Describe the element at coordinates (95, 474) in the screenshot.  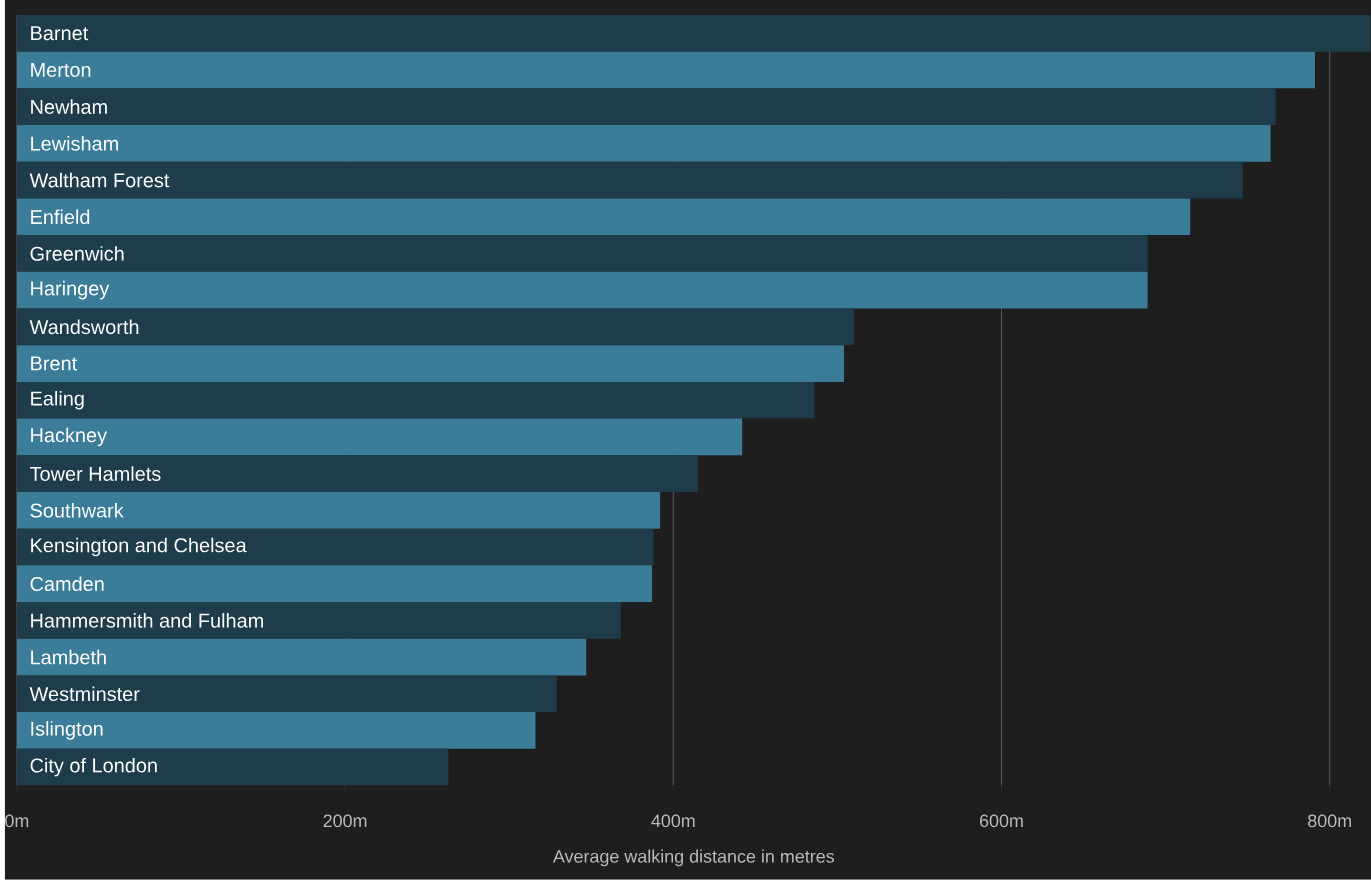
I see `y-tick-label: Tower Hamlets` at that location.